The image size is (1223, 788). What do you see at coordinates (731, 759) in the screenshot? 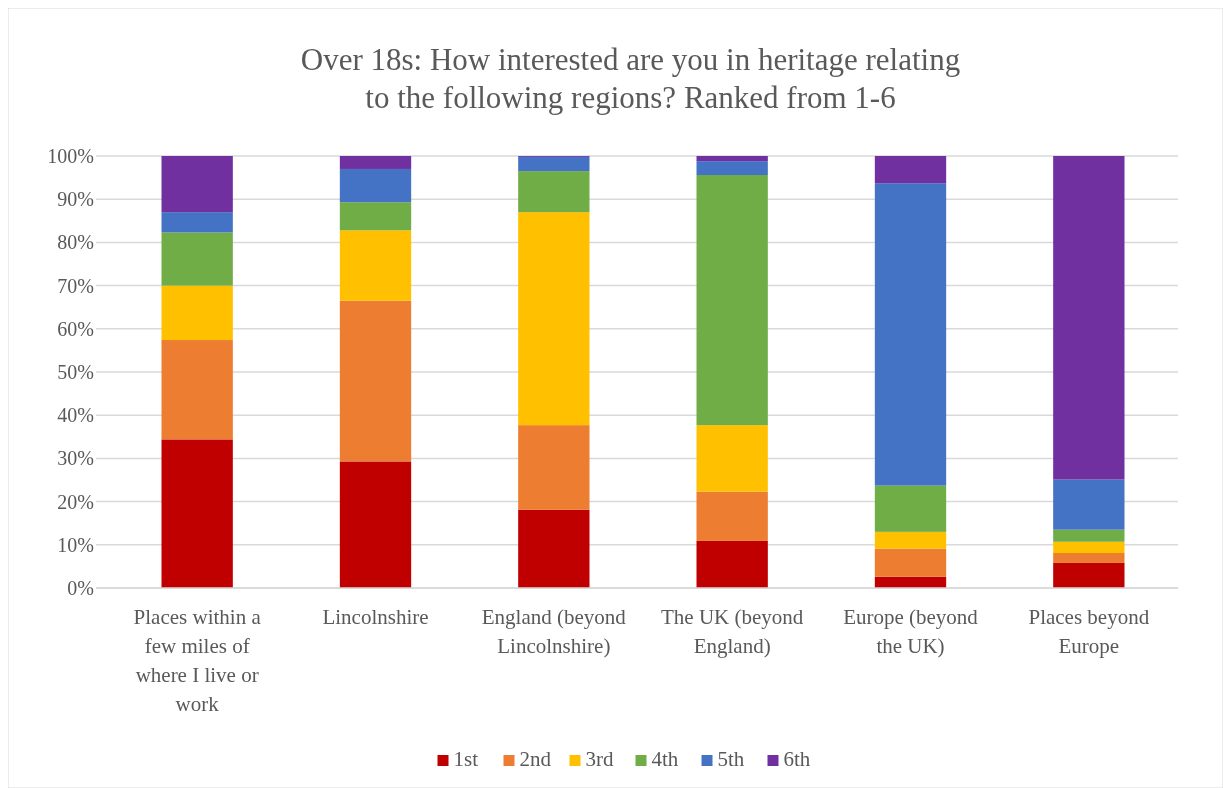
I see `legend-label: 5th` at bounding box center [731, 759].